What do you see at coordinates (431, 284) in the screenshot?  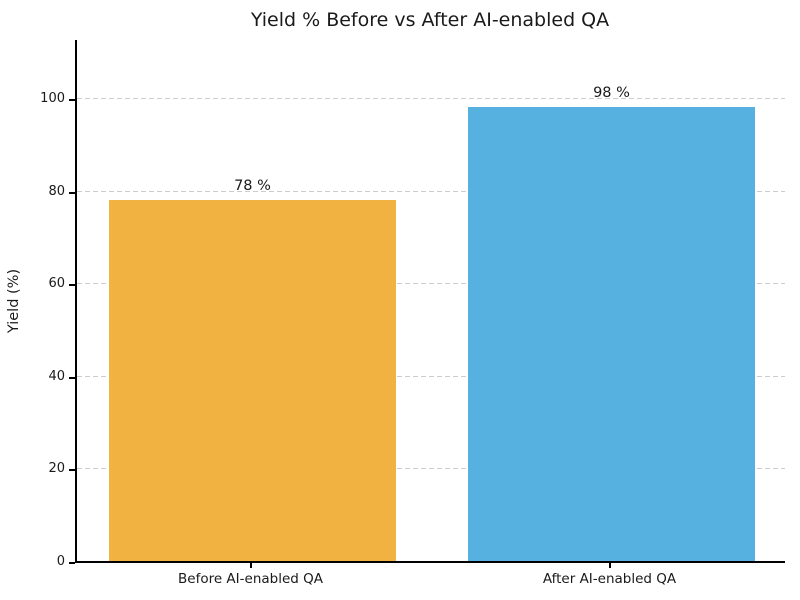 I see `gridline-y60` at bounding box center [431, 284].